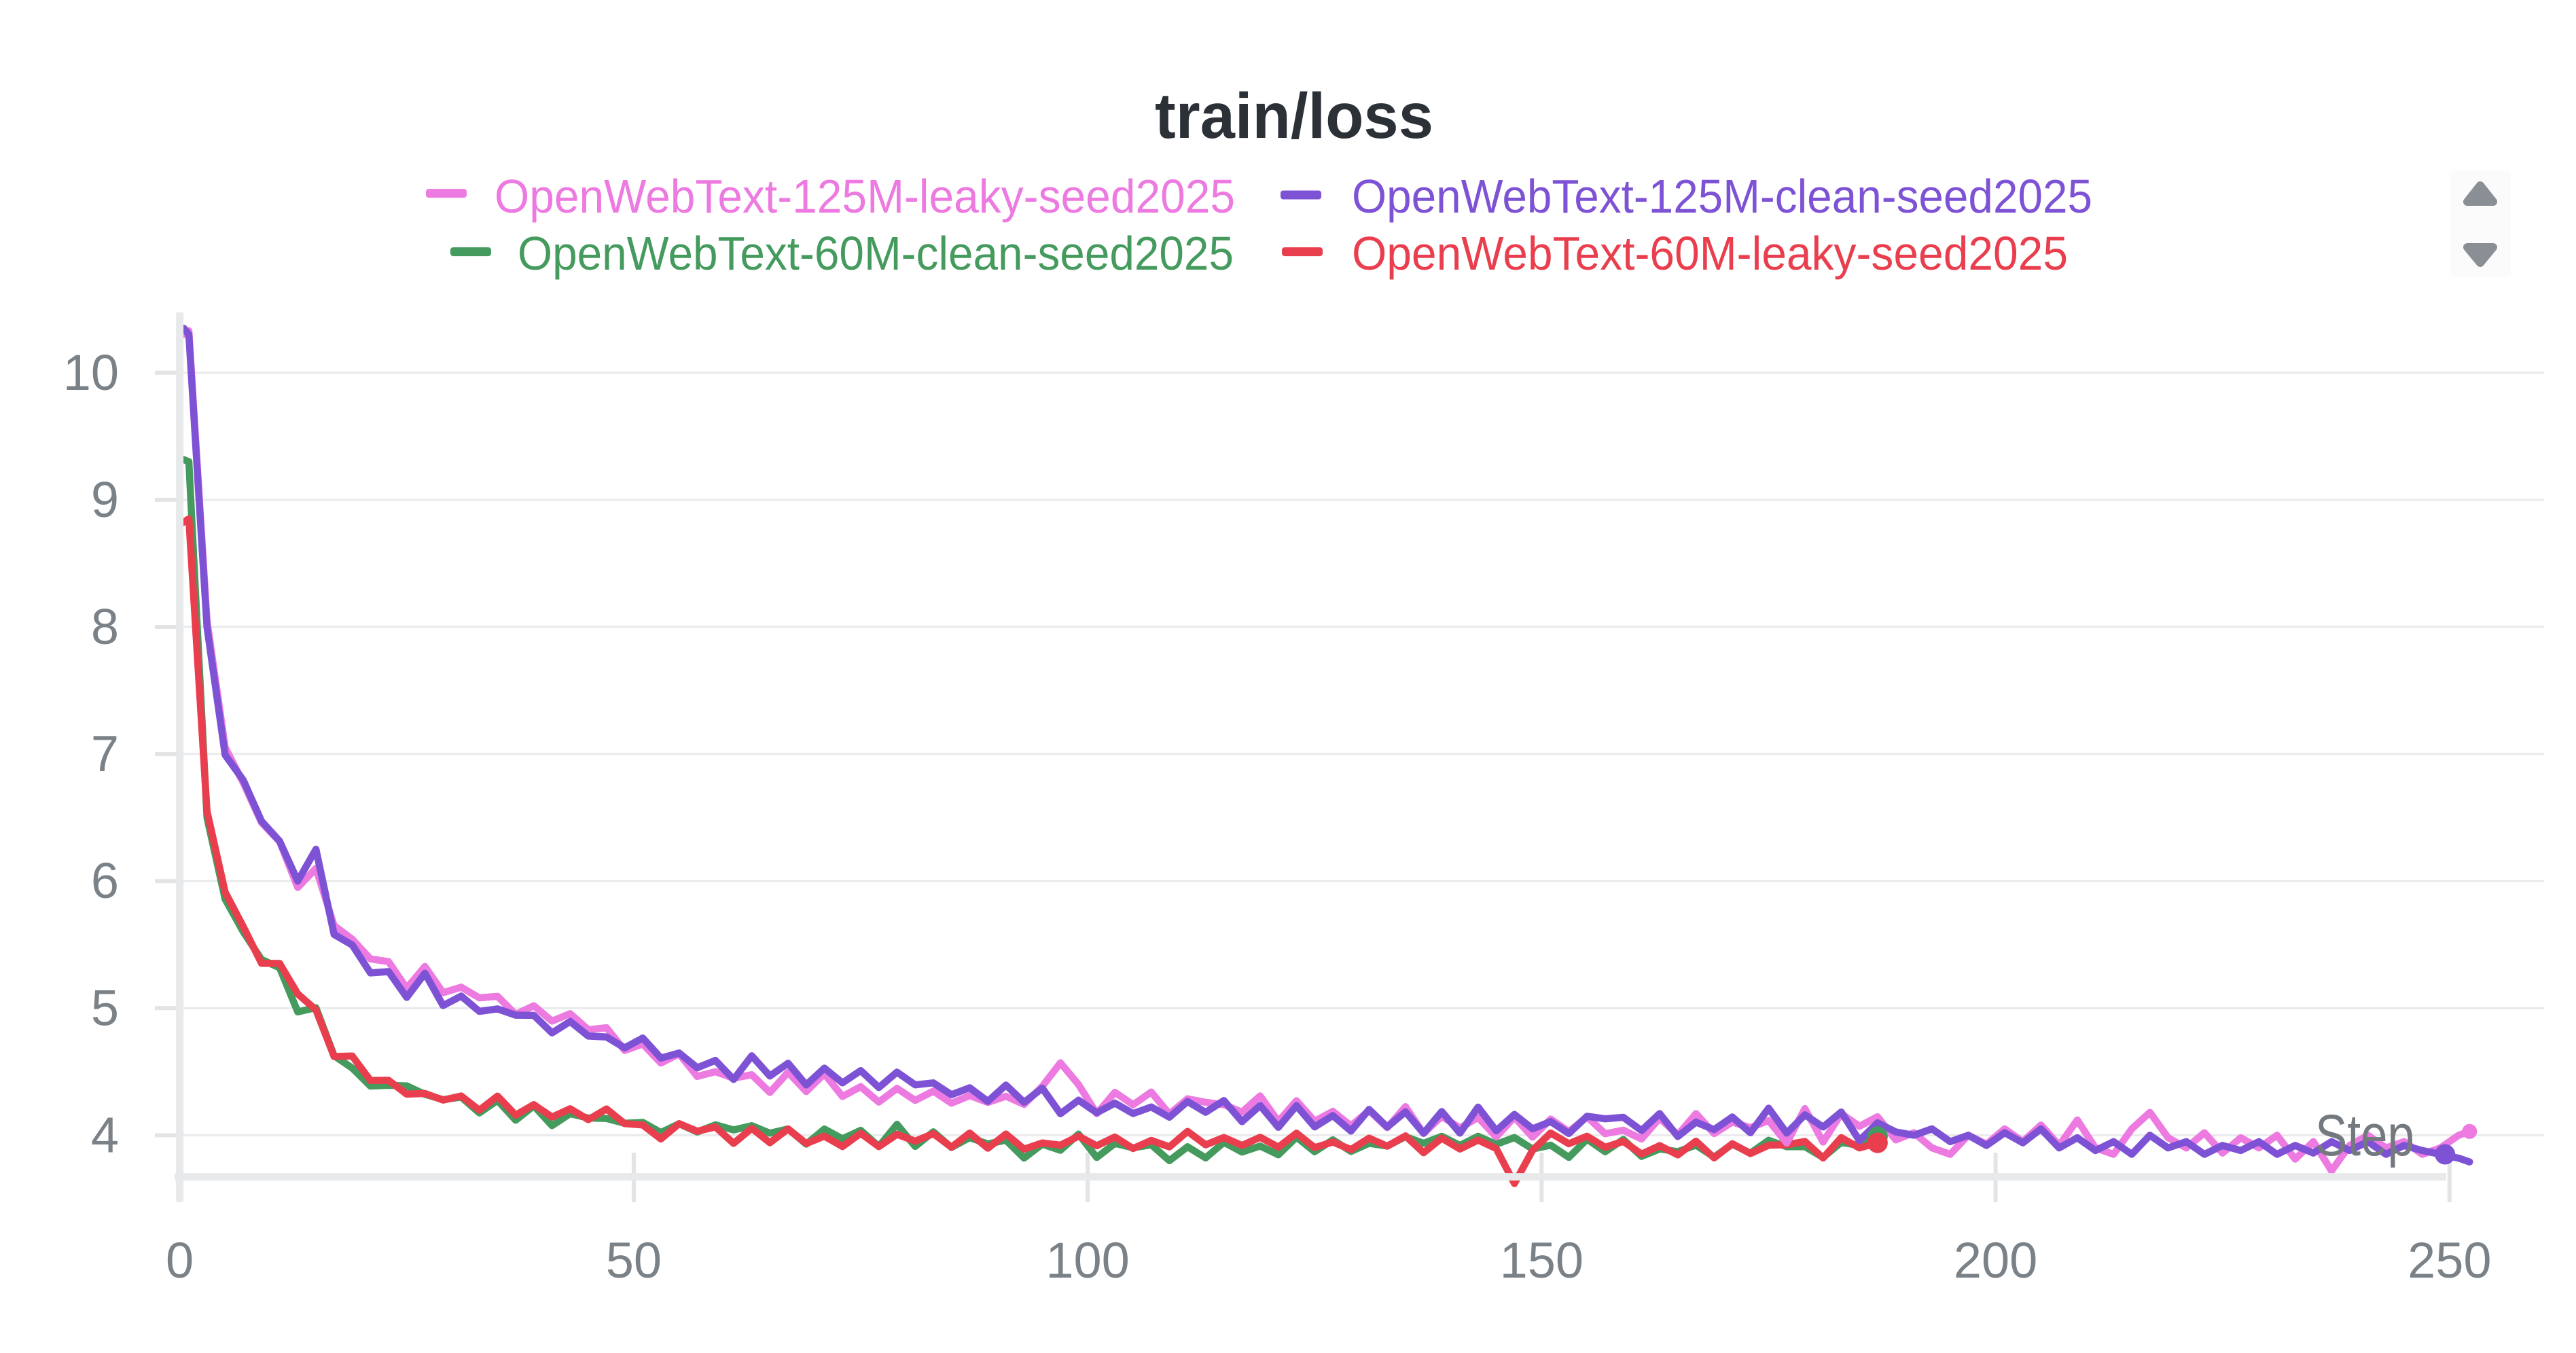 This screenshot has width=2576, height=1353. I want to click on svg-text:OpenWebText-125M-leaky-seed202: OpenWebText-125M-leaky-seed2025, so click(865, 196).